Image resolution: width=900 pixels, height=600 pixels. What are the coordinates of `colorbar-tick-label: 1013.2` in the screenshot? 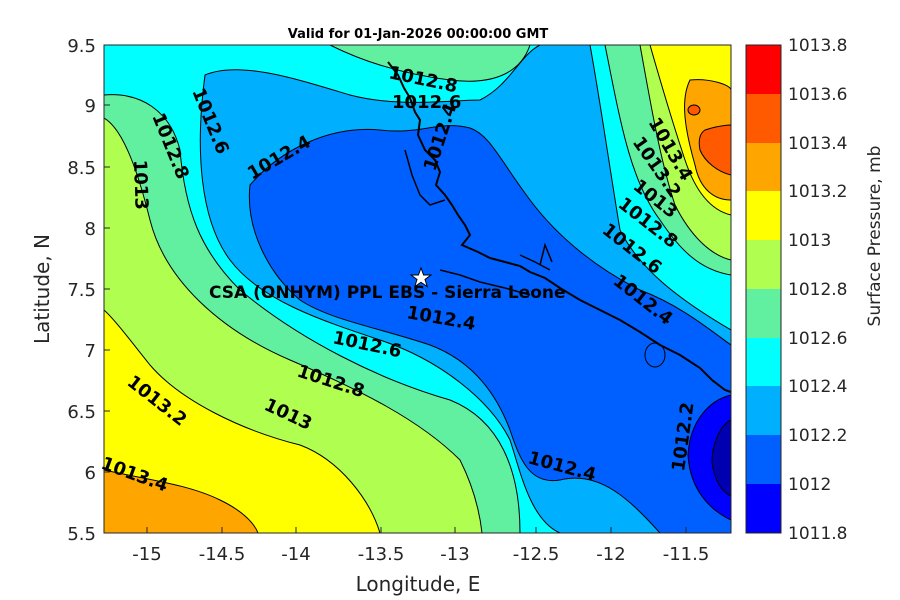 It's located at (817, 192).